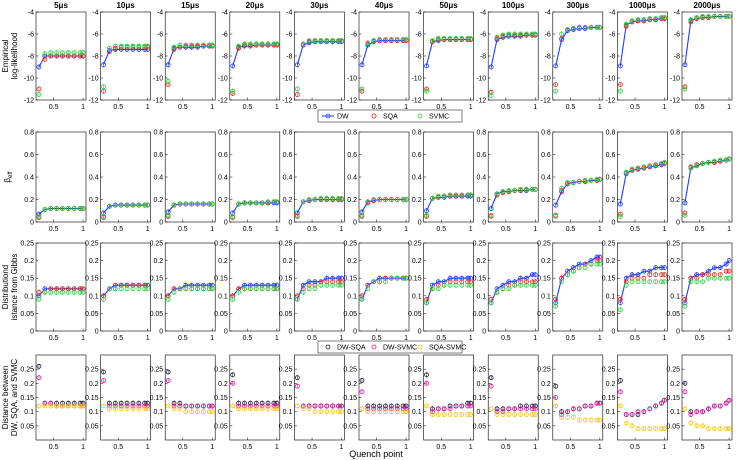  I want to click on data-point-sqa, so click(729, 271).